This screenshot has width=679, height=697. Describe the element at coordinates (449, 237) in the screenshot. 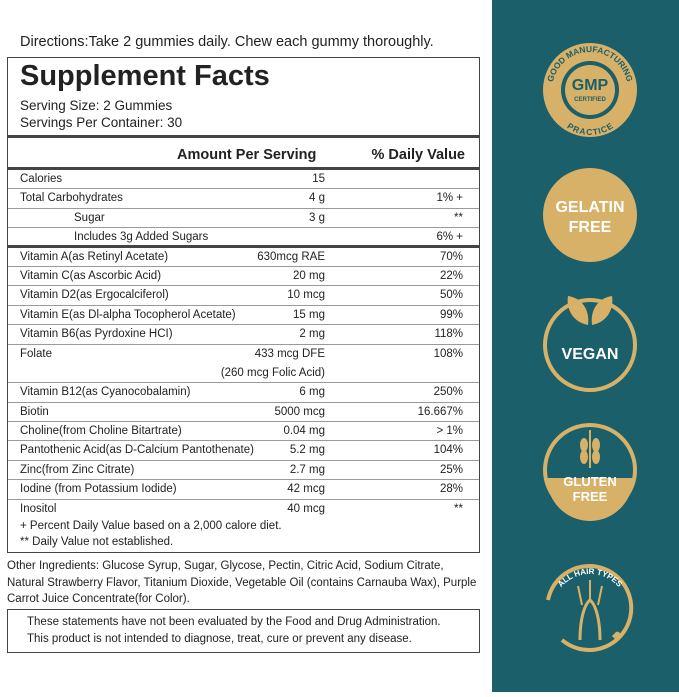

I see `cell-dv: 6% +` at that location.